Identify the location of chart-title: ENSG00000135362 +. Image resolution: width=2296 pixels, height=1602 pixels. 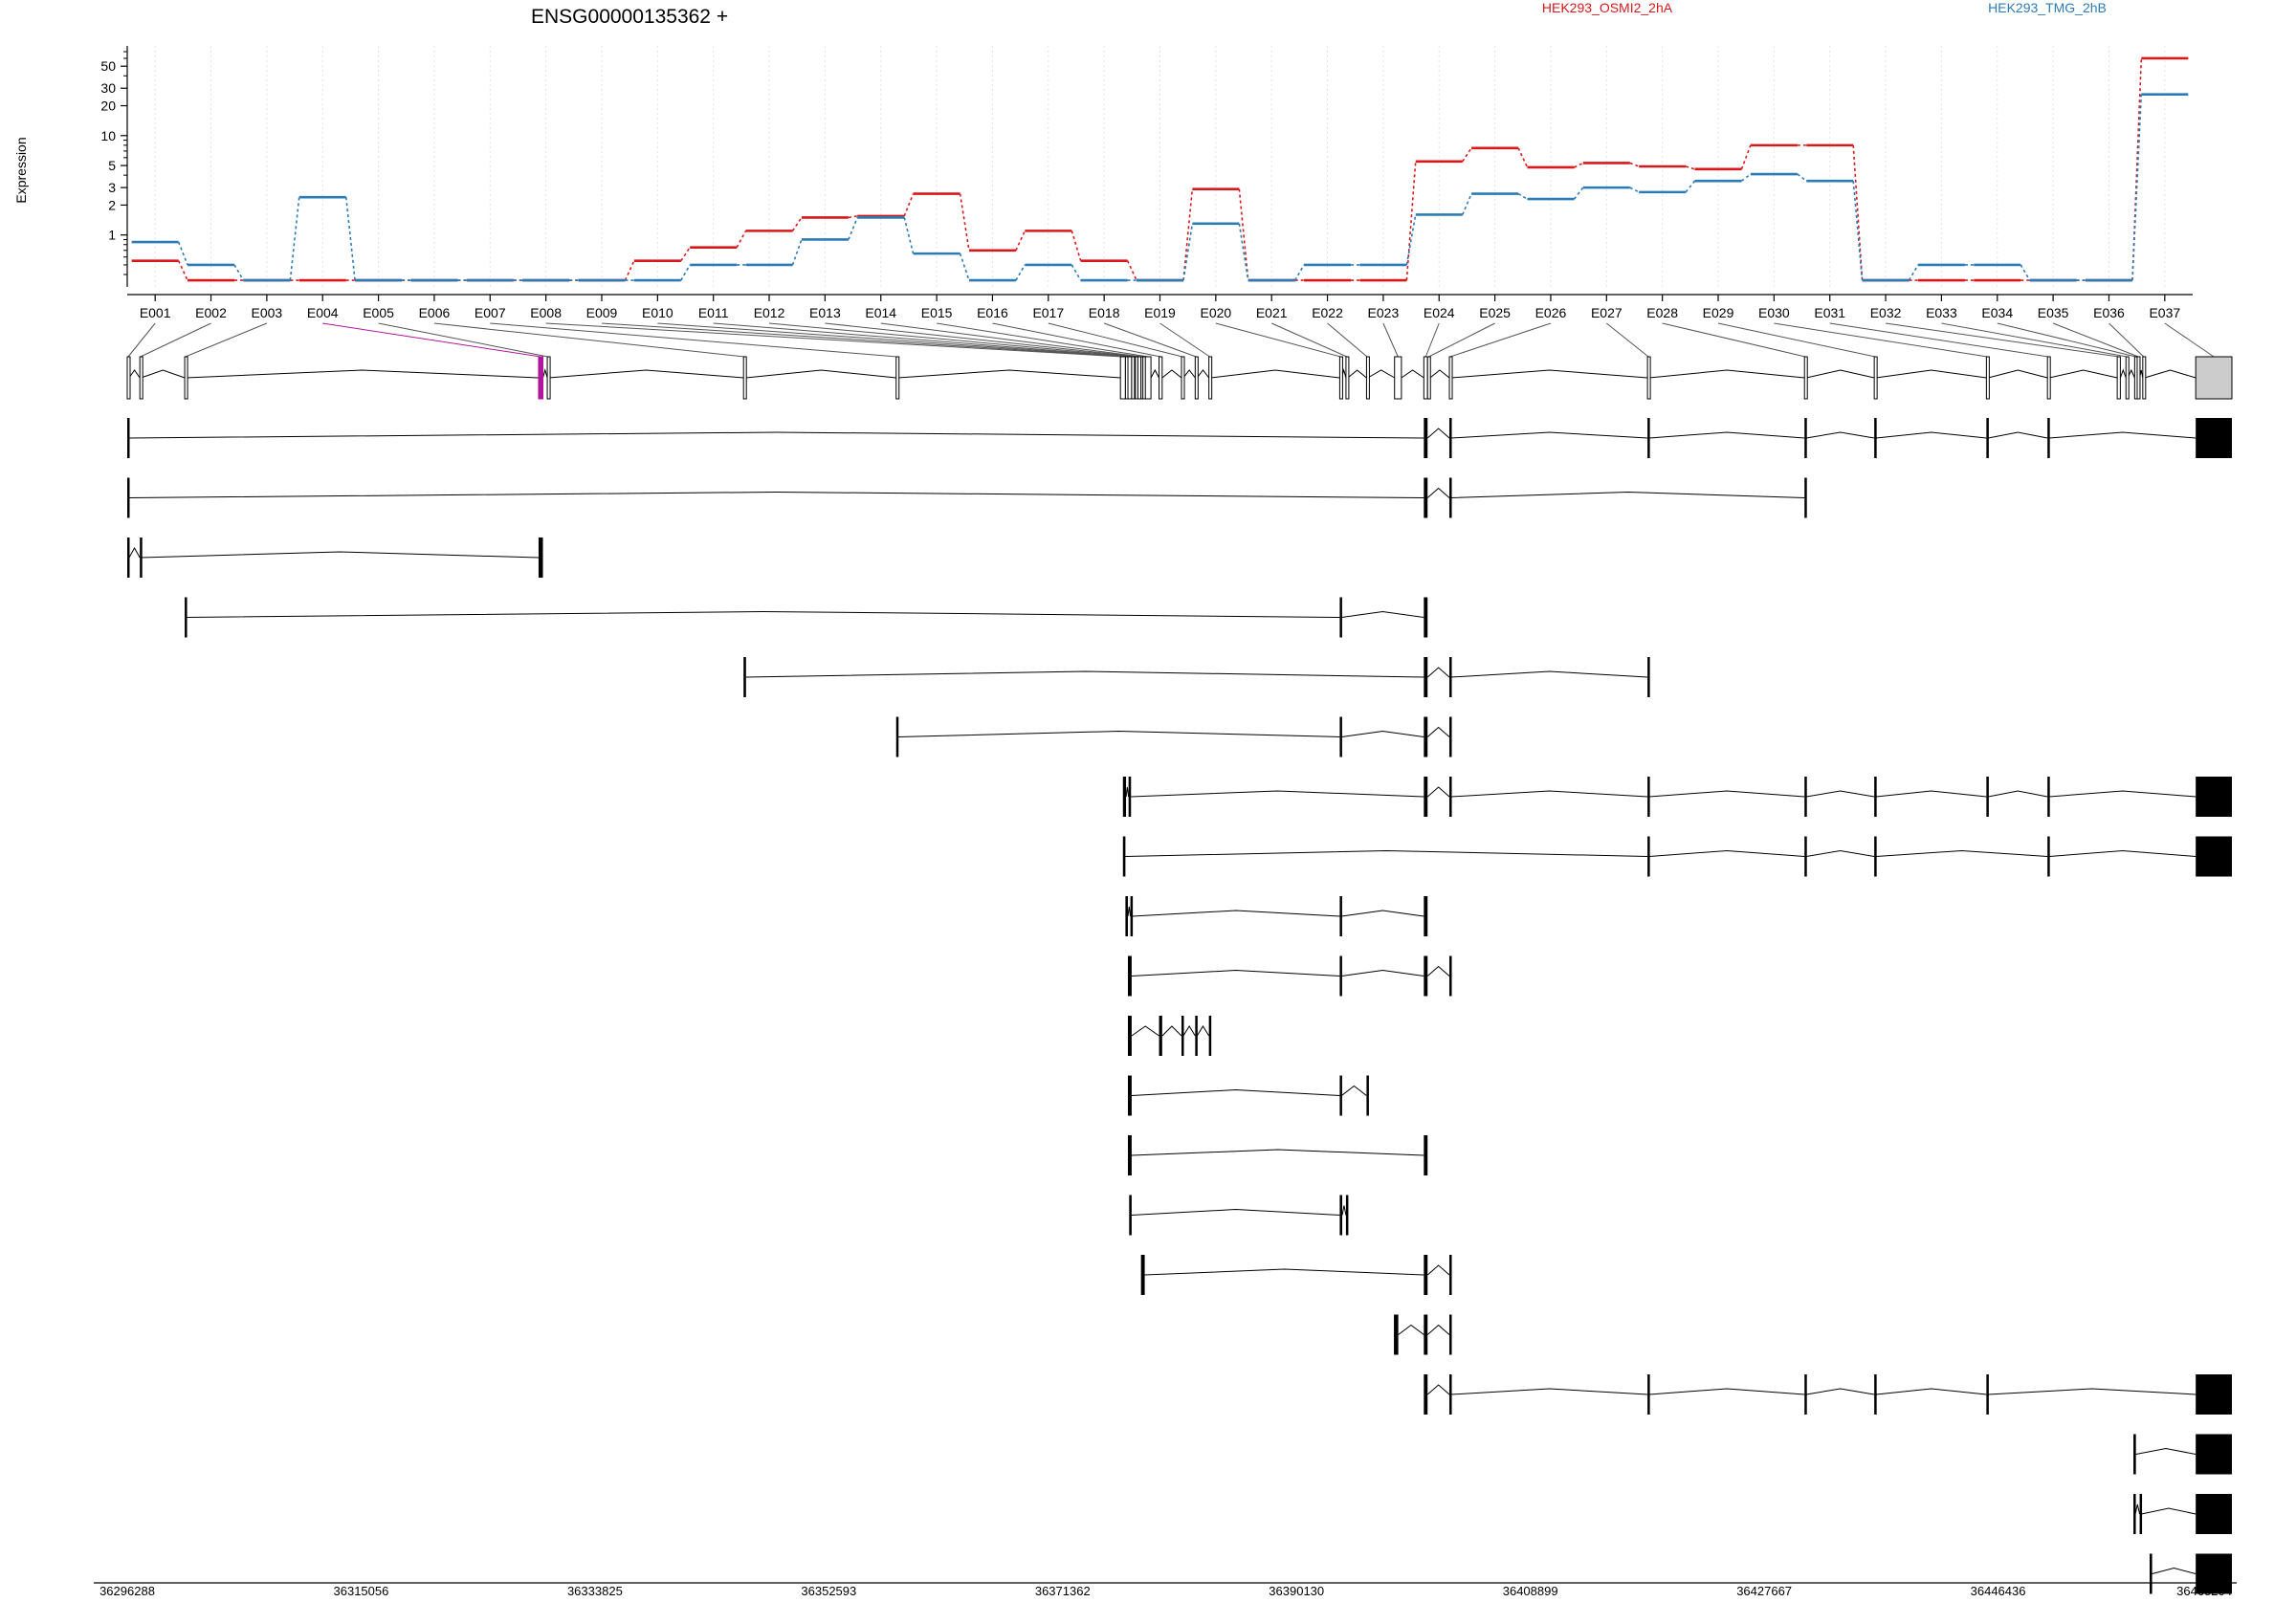
(629, 17).